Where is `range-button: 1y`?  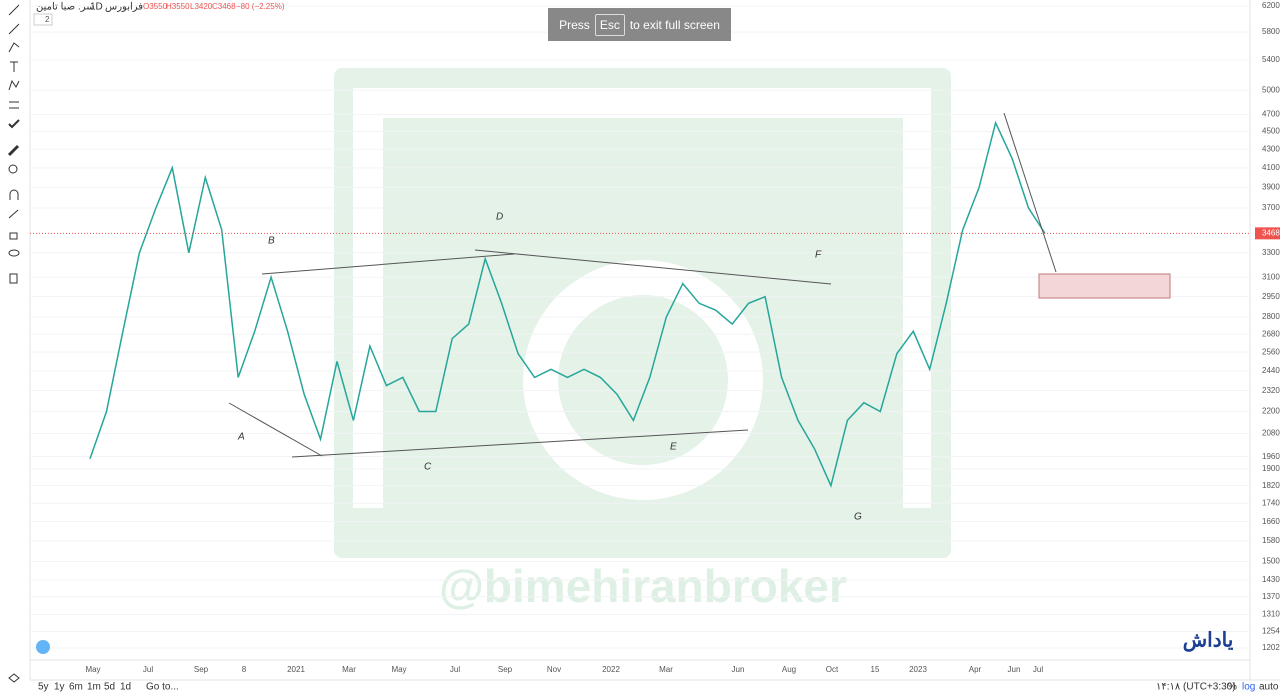
range-button: 1y is located at coordinates (59, 687).